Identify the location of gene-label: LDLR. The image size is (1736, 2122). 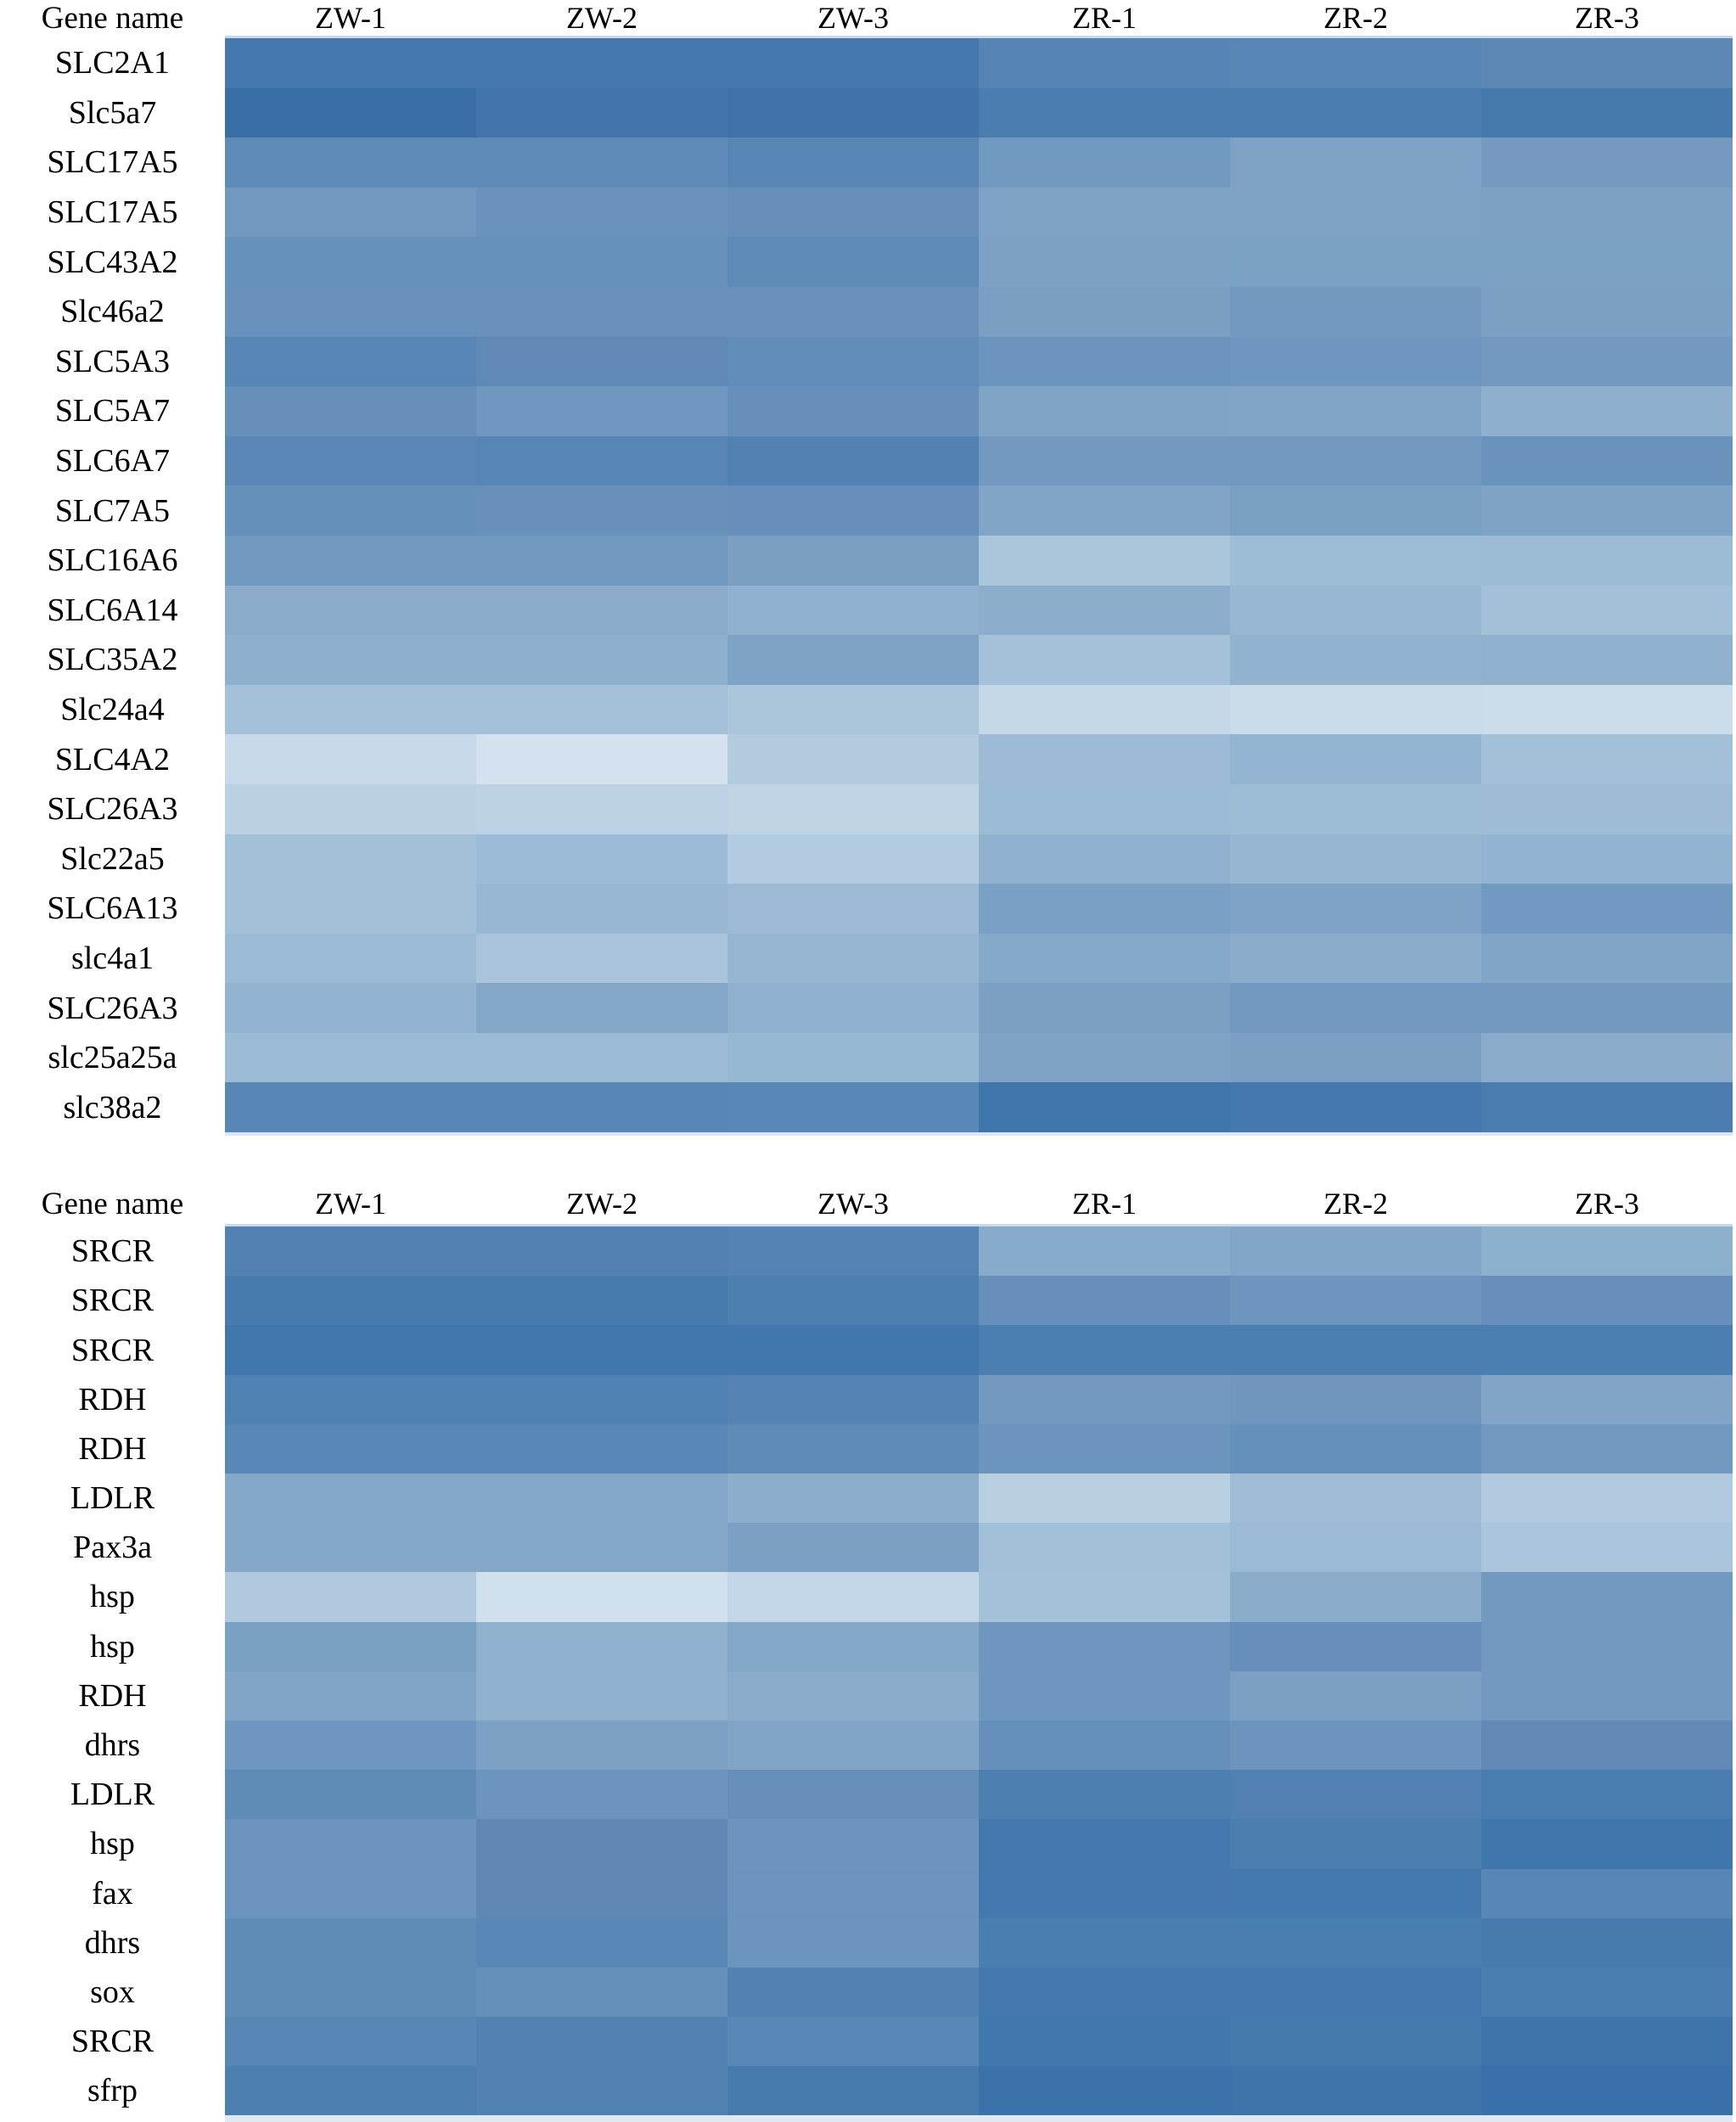
(112, 1499).